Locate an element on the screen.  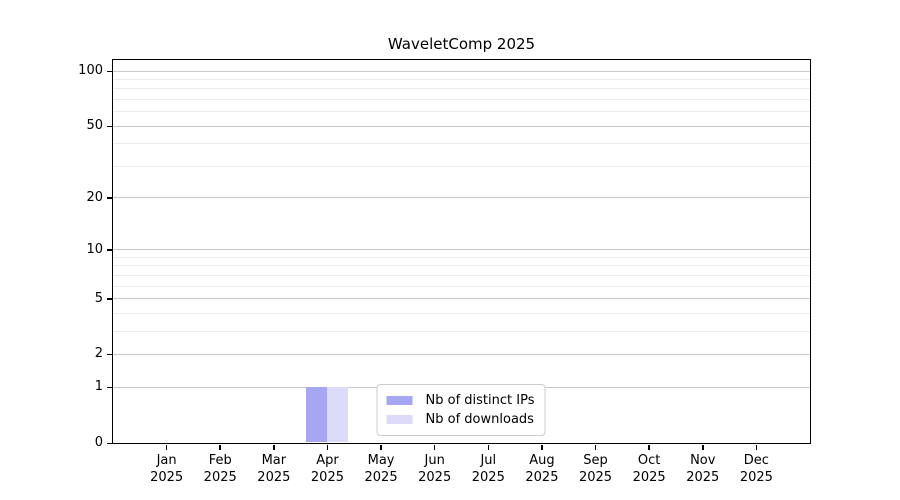
x-axis-tick-label: Aug 2025 is located at coordinates (542, 469).